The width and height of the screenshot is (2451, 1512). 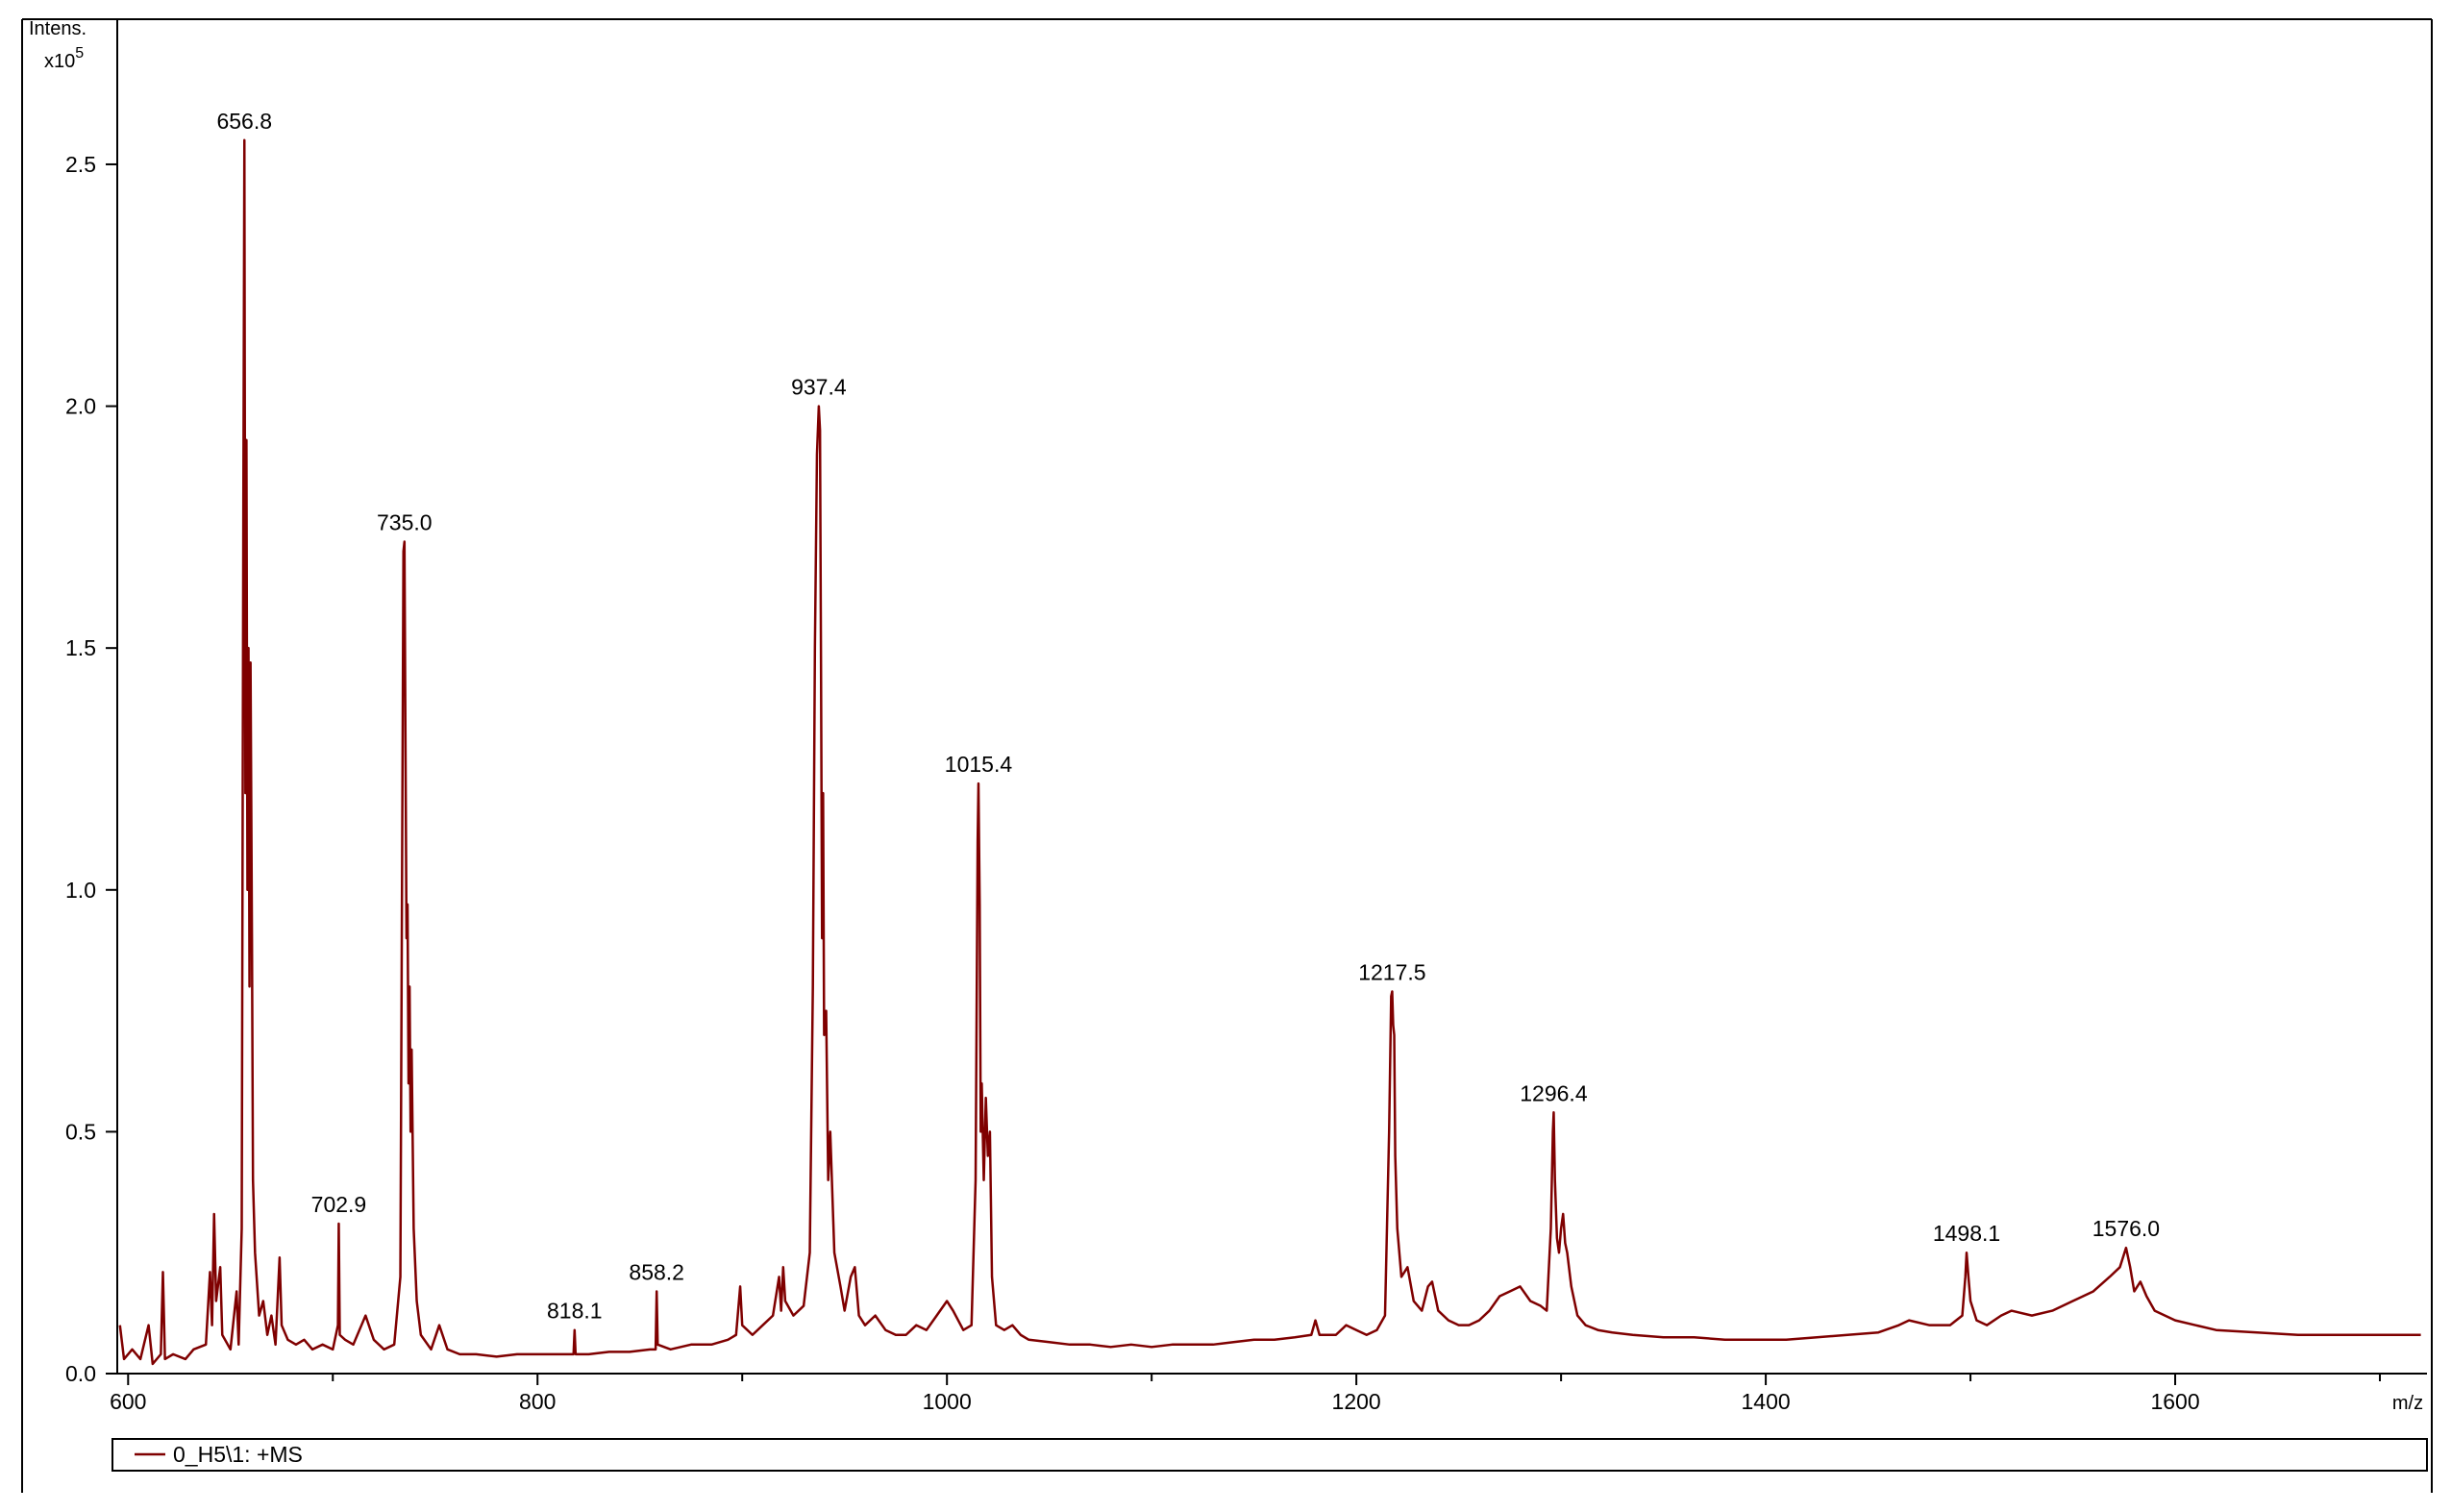 What do you see at coordinates (59, 61) in the screenshot?
I see `y-scale-base: x10` at bounding box center [59, 61].